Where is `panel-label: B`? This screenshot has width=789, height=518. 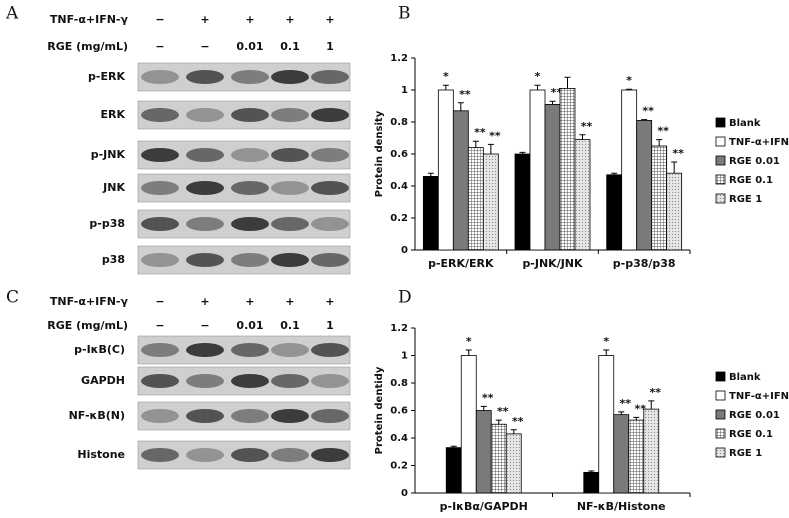
panel-label: B is located at coordinates (404, 14).